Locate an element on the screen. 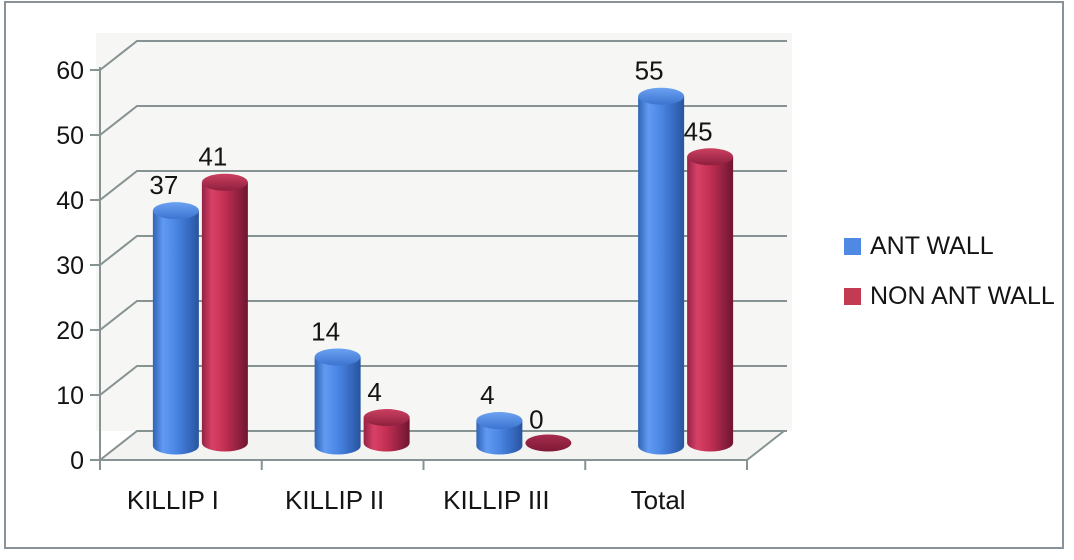  bar-non-ant-wall-killip-ii is located at coordinates (386, 434).